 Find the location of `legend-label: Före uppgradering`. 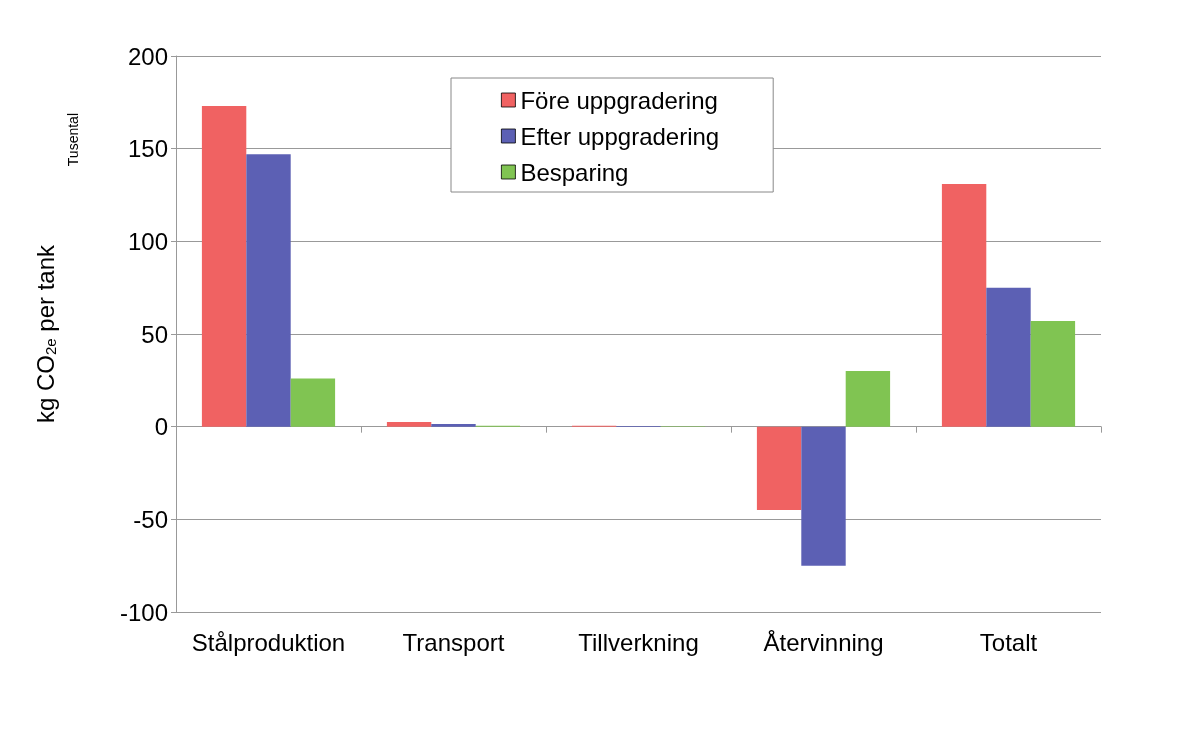

legend-label: Före uppgradering is located at coordinates (619, 100).